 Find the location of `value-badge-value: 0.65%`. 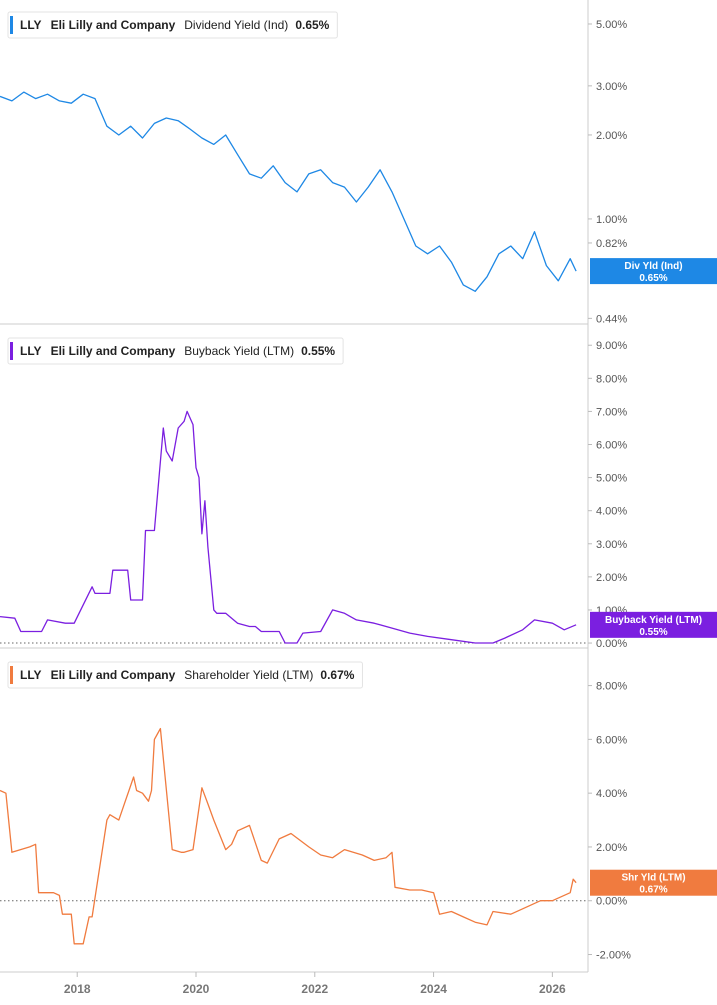

value-badge-value: 0.65% is located at coordinates (653, 278).